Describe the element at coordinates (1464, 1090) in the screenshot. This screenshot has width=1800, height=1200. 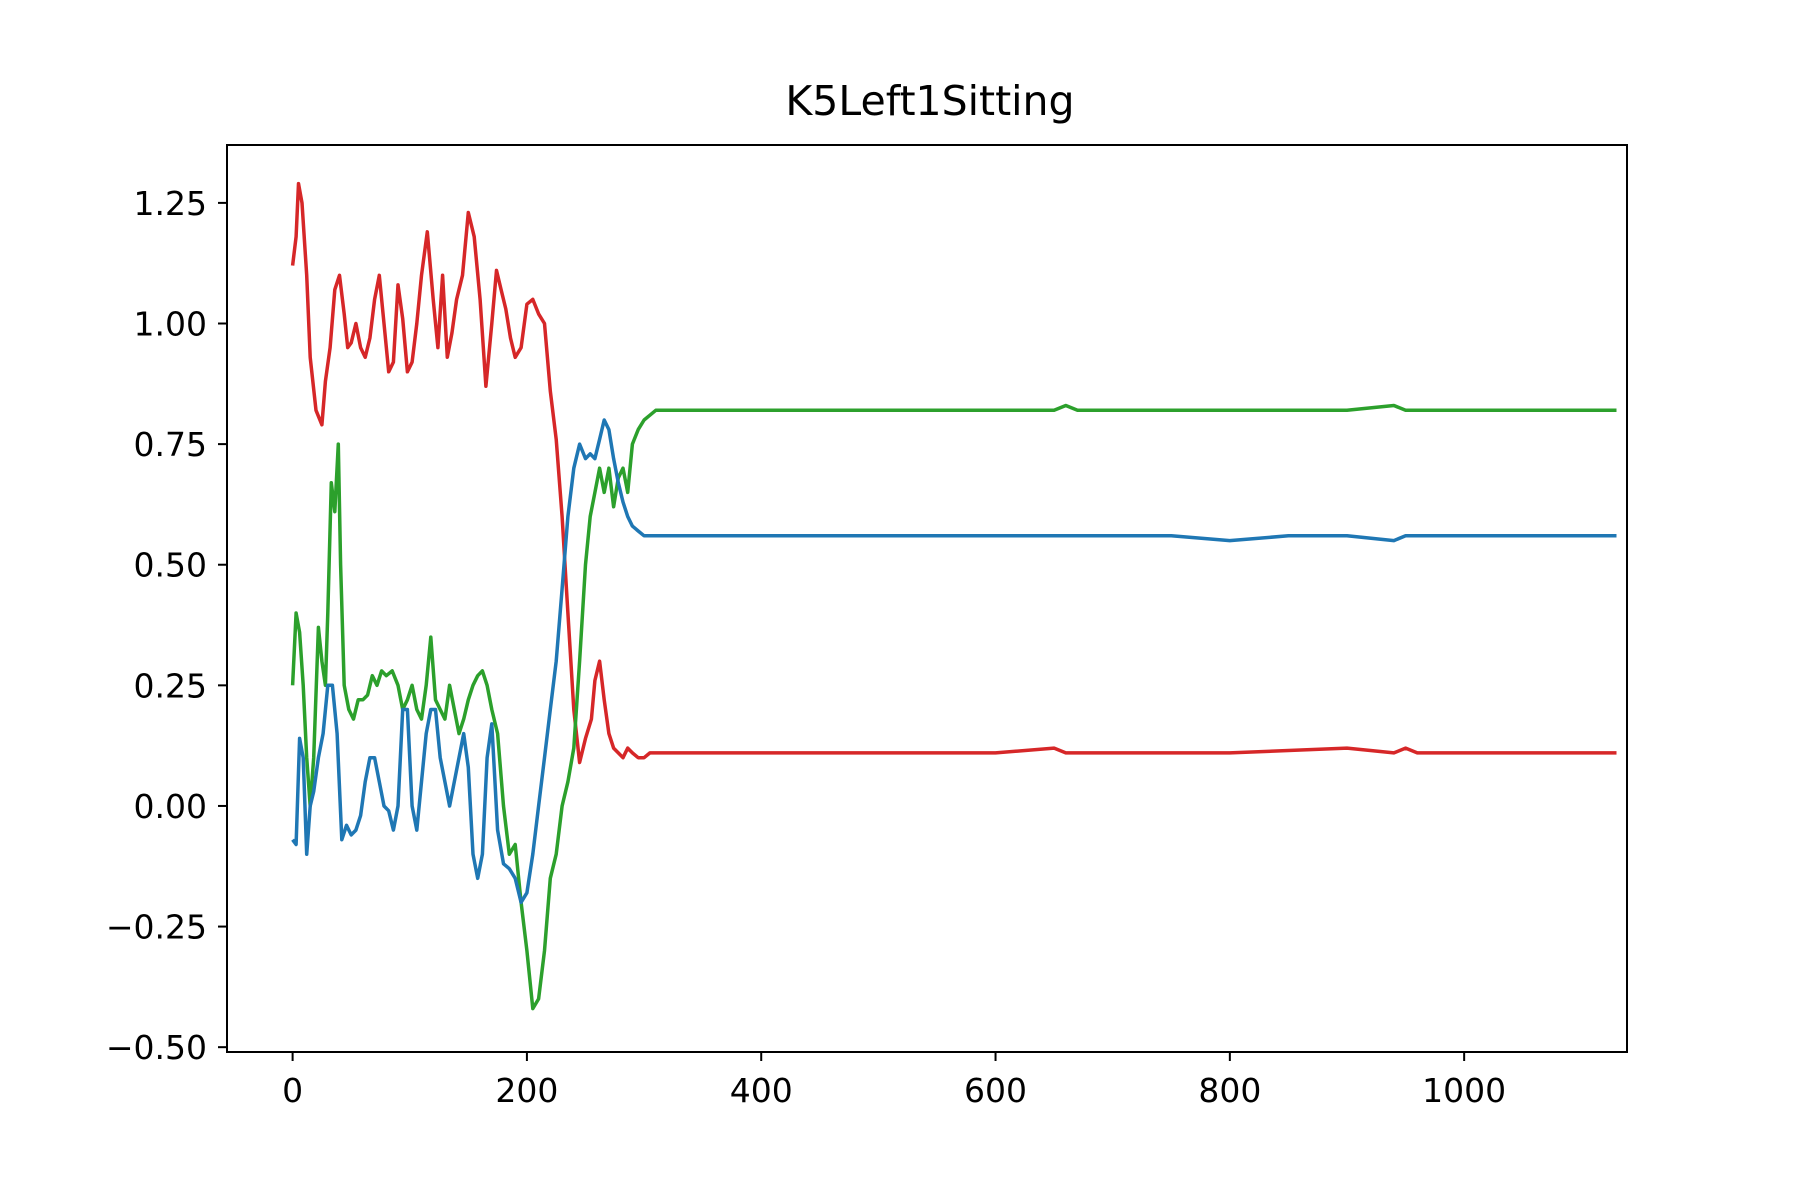
I see `x-tick-label: 1000` at that location.